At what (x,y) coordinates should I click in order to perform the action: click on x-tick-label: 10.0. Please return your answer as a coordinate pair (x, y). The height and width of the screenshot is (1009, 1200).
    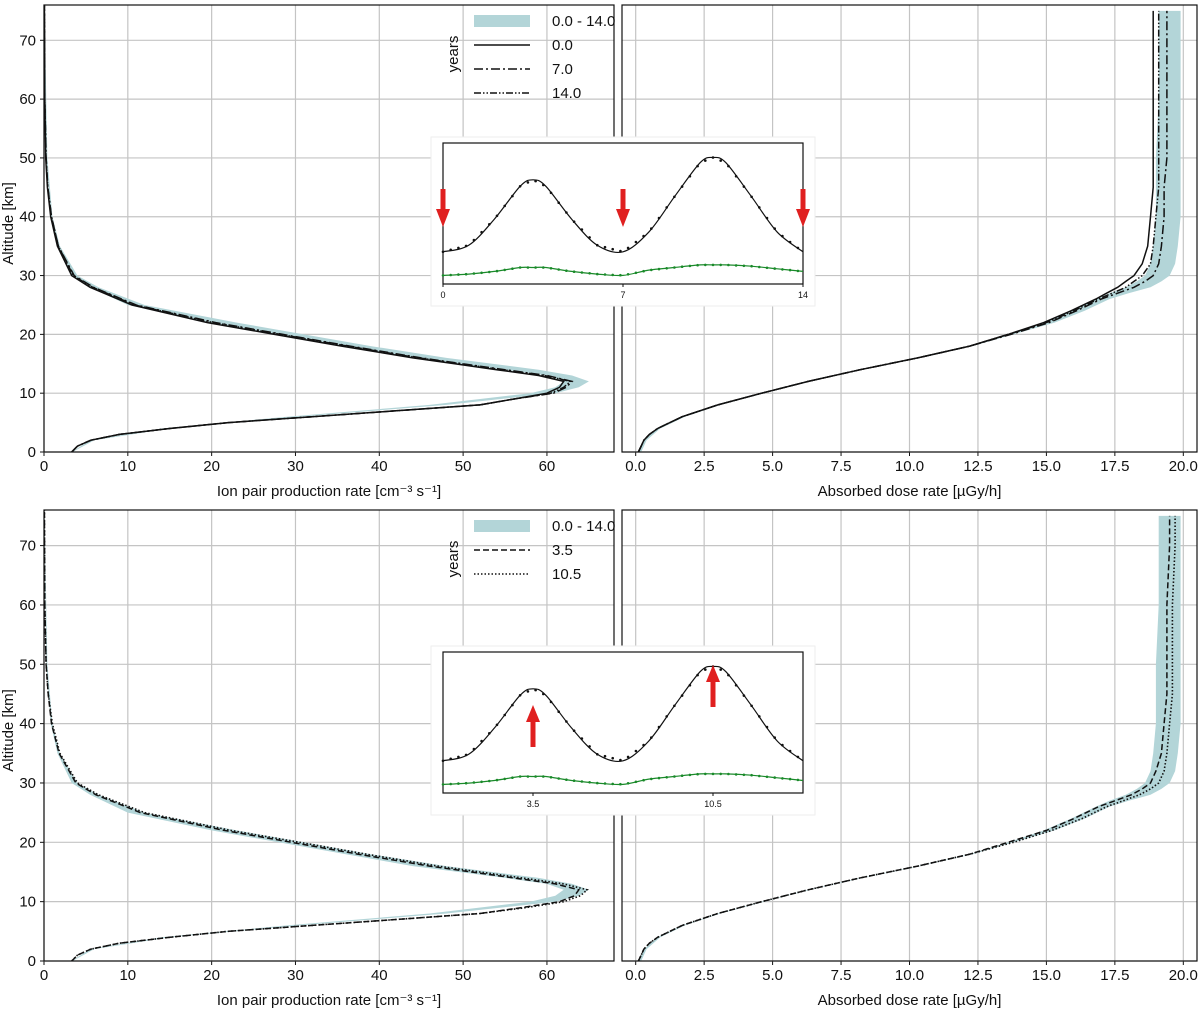
    Looking at the image, I should click on (909, 975).